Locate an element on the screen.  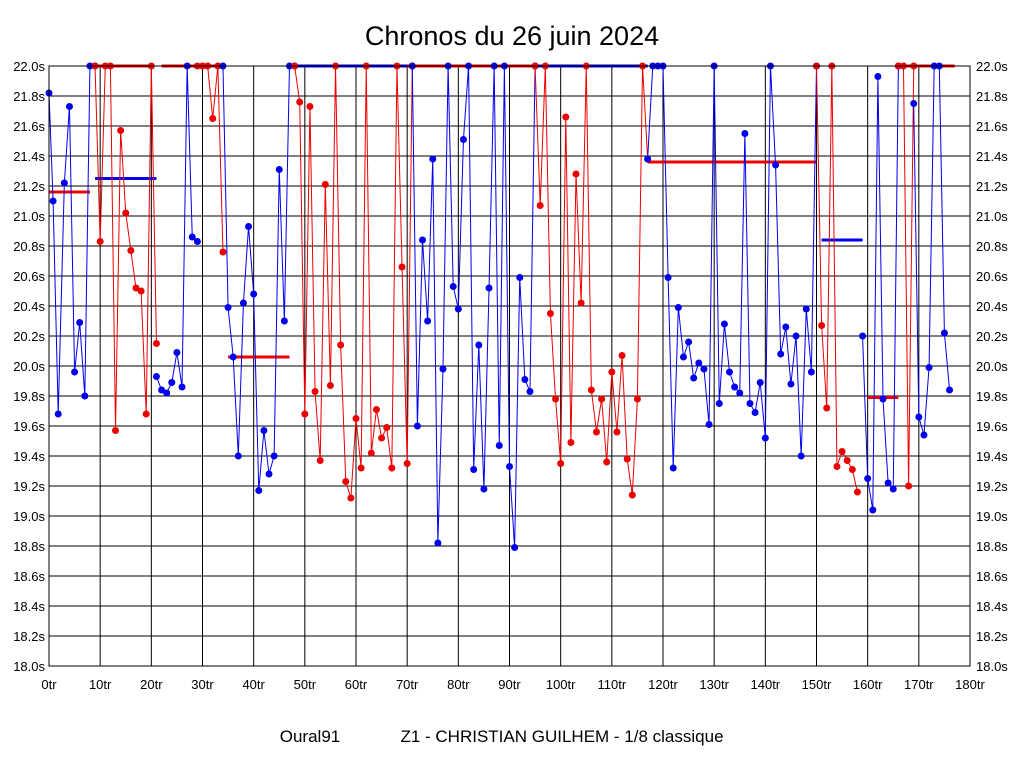
blue-series-line is located at coordinates (72, 240).